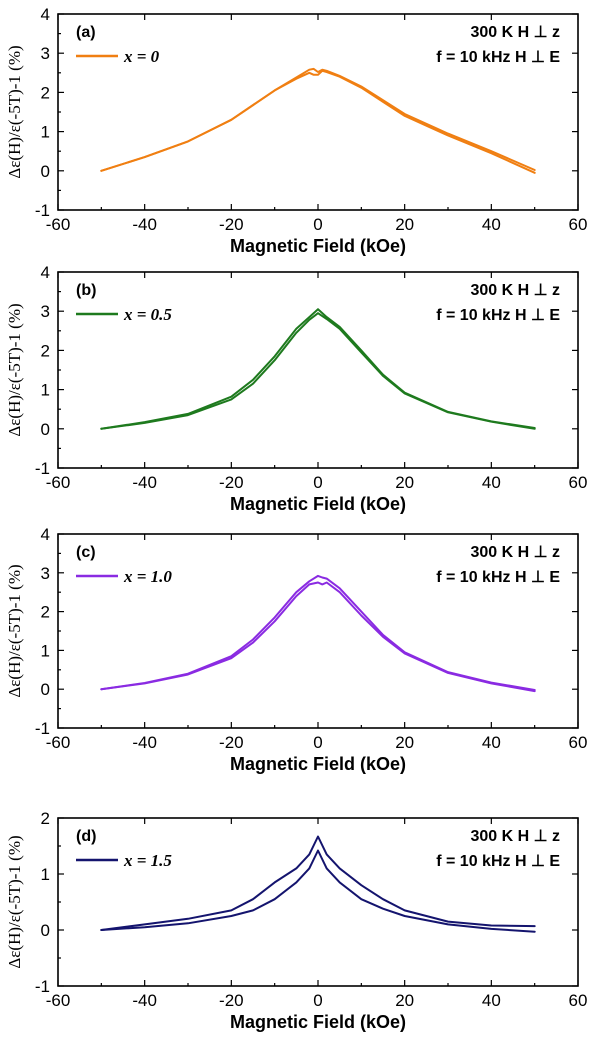 This screenshot has height=1041, width=600. Describe the element at coordinates (86, 836) in the screenshot. I see `panel-label: (d)` at that location.